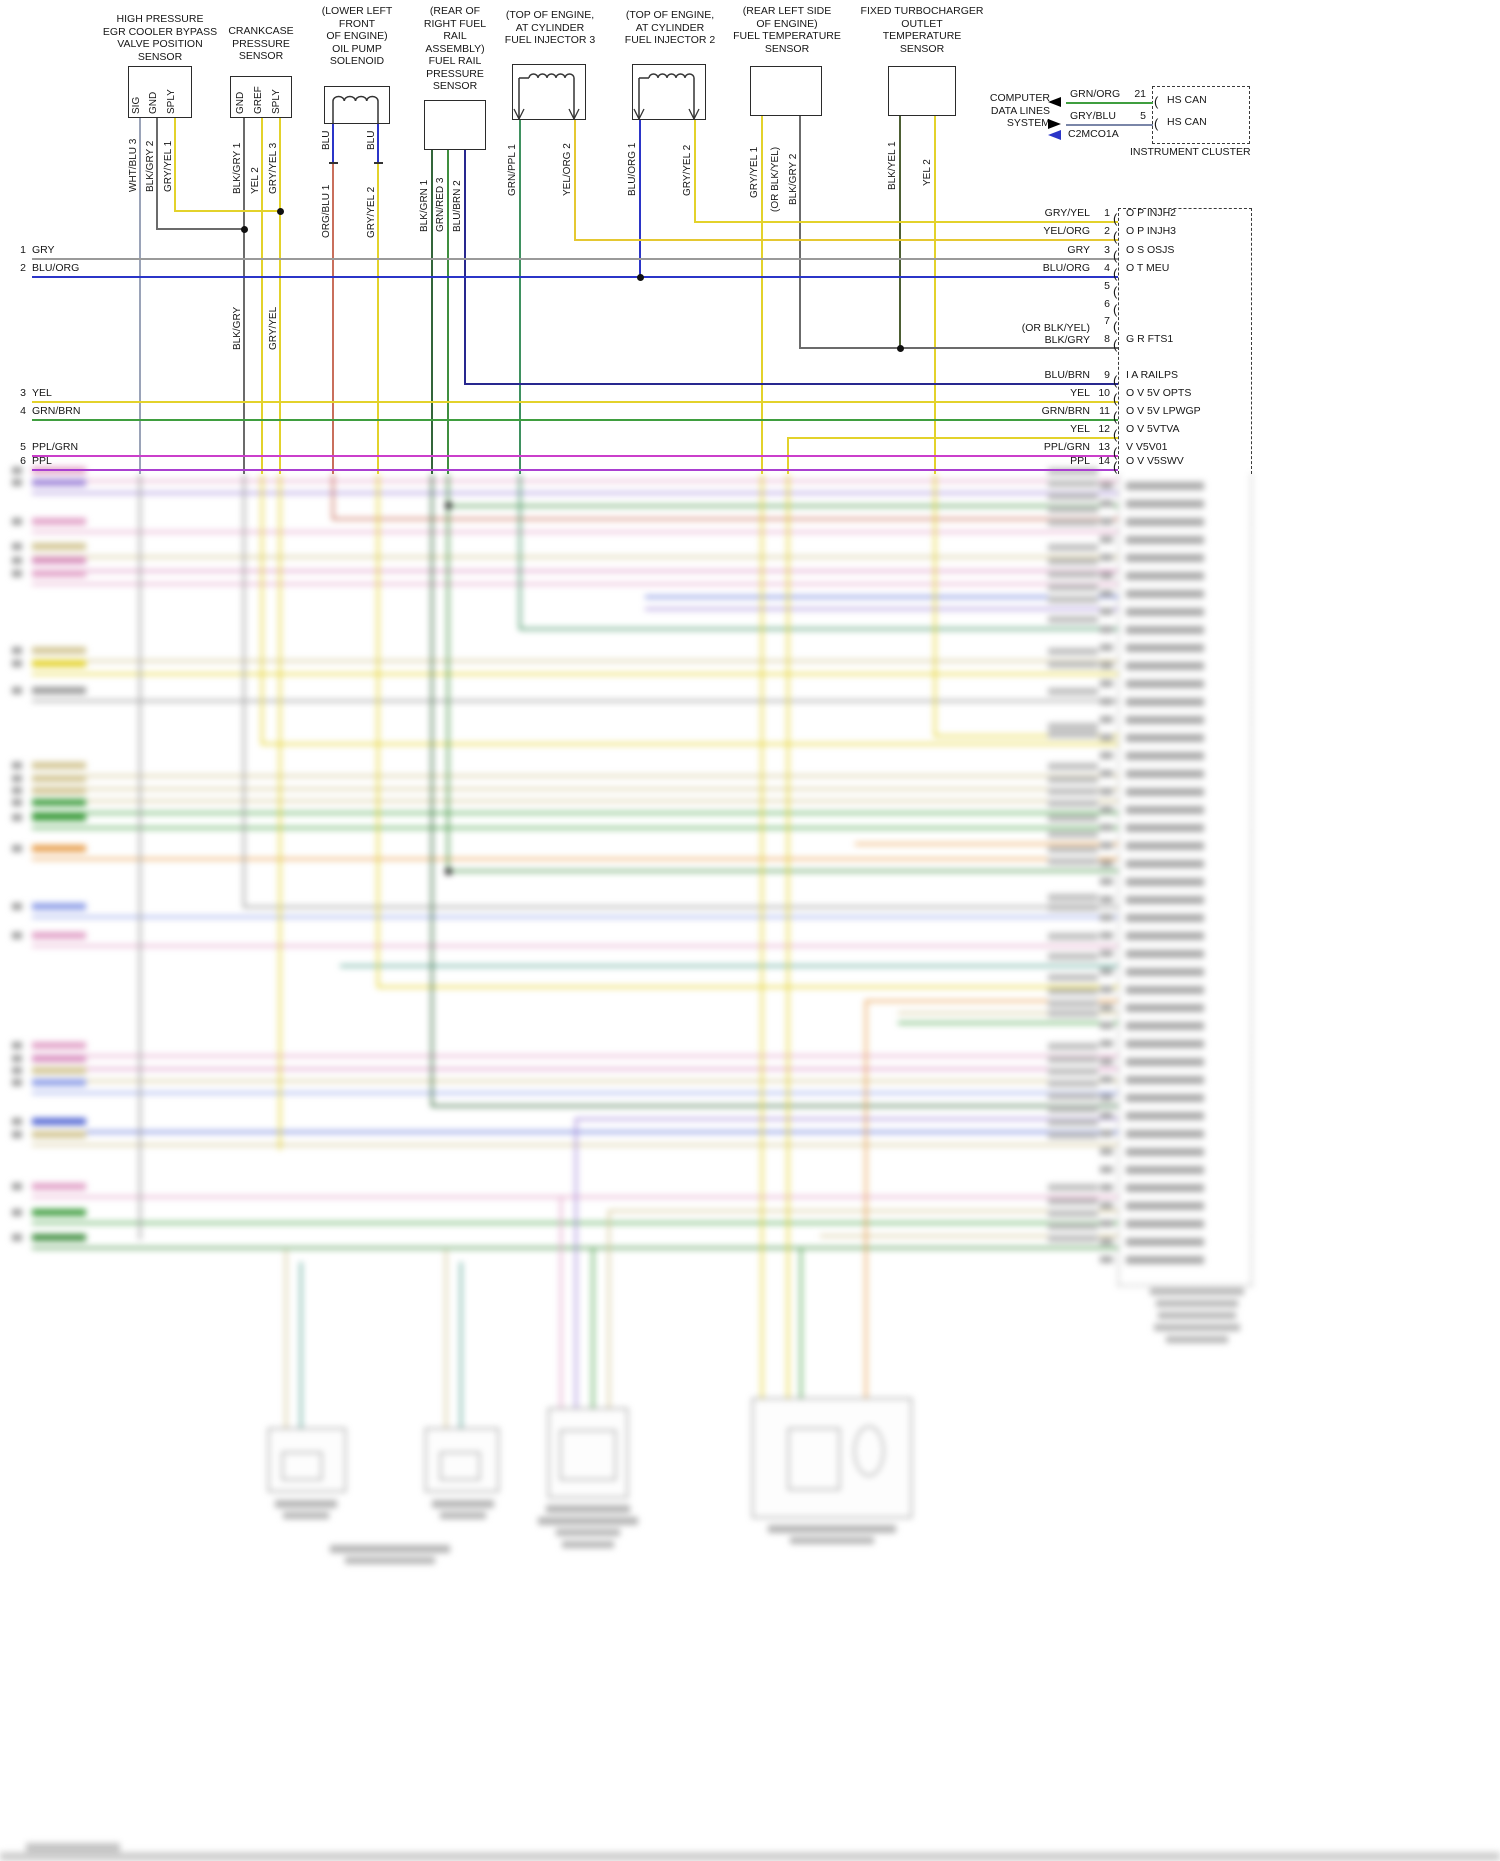 This screenshot has height=1861, width=1500. What do you see at coordinates (1107, 286) in the screenshot?
I see `connector-pin-number: 5` at bounding box center [1107, 286].